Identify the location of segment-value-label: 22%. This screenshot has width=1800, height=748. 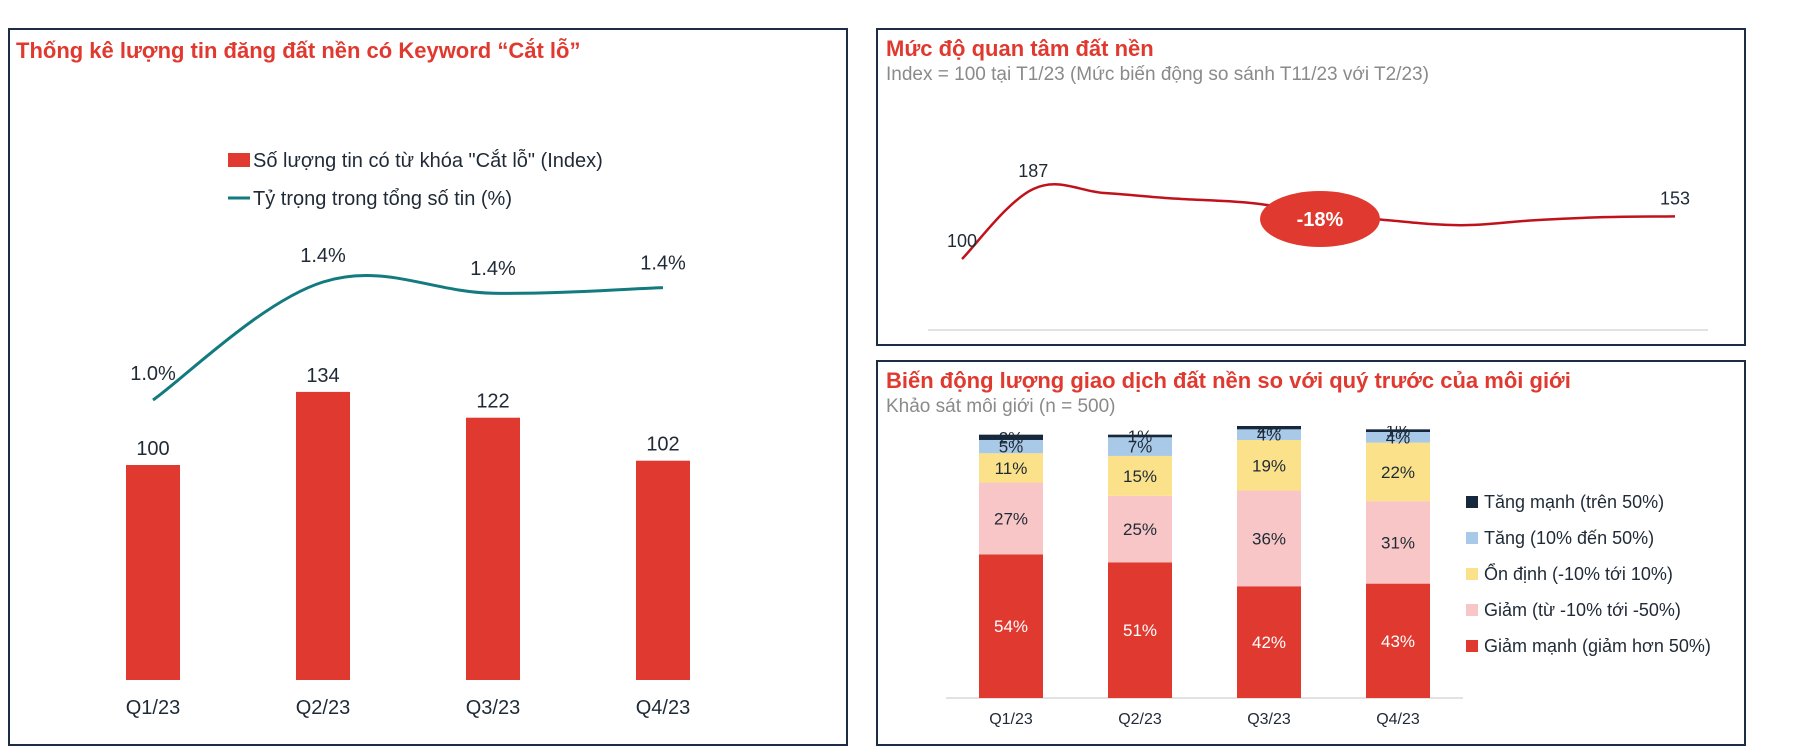
(1398, 472).